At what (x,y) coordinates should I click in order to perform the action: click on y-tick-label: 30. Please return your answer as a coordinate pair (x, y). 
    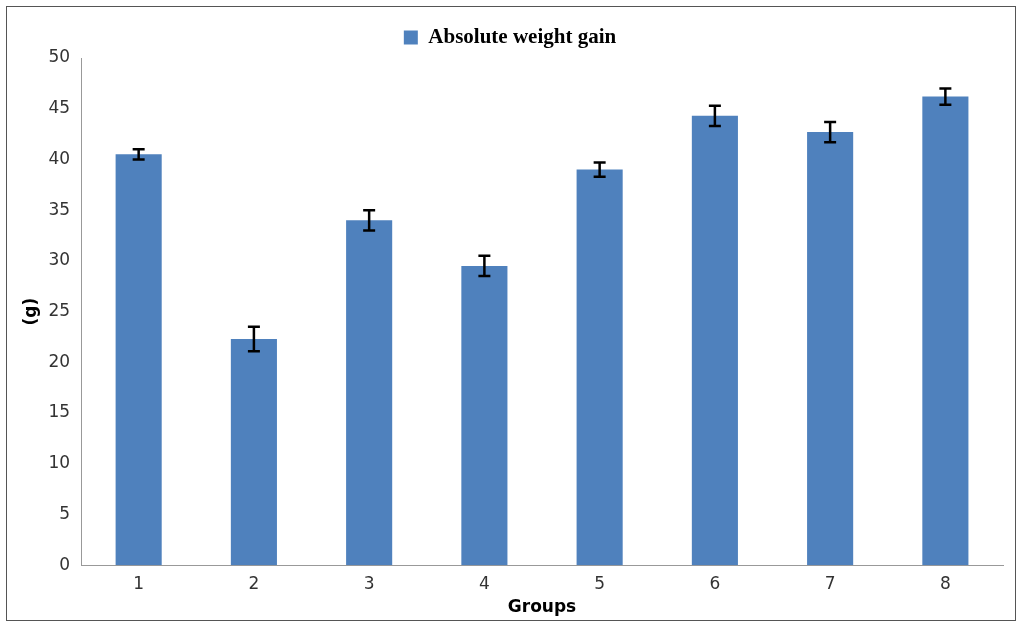
    Looking at the image, I should click on (59, 259).